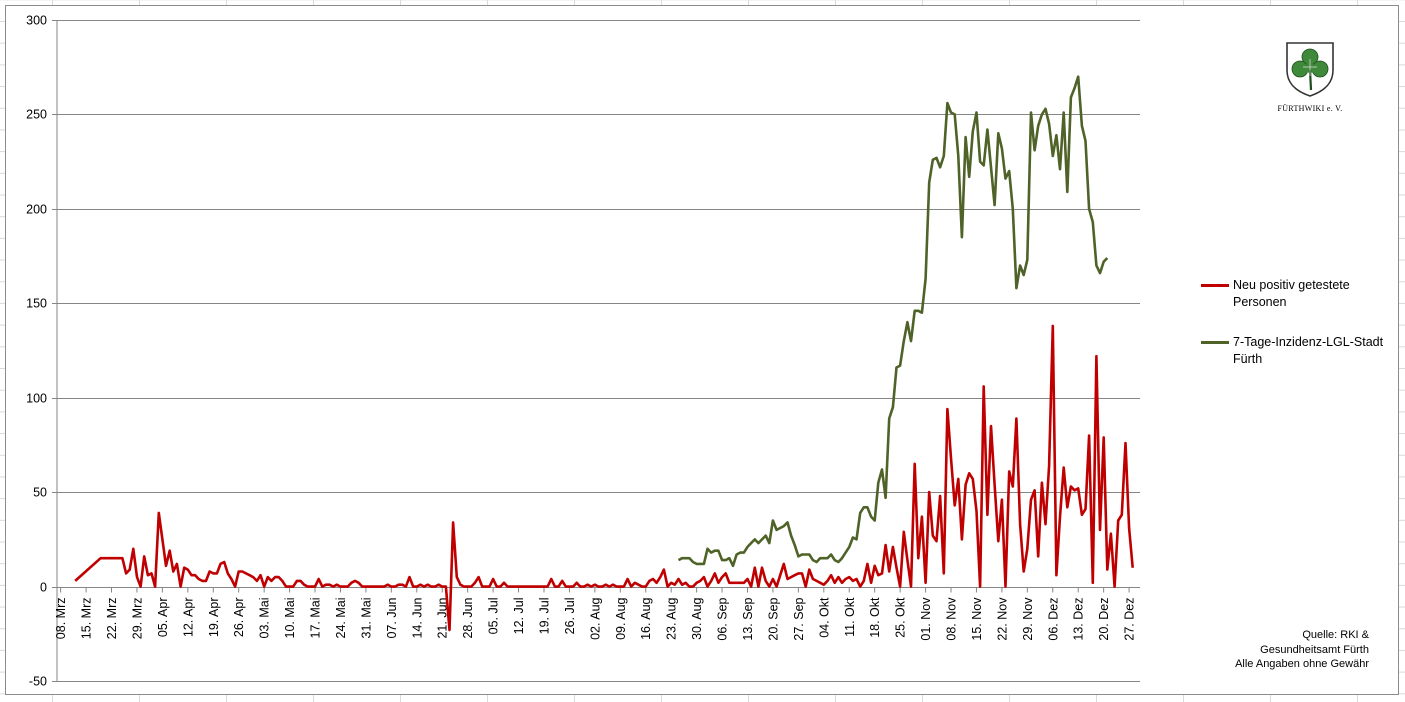  Describe the element at coordinates (519, 616) in the screenshot. I see `x-tick-label: 12. Jul` at that location.